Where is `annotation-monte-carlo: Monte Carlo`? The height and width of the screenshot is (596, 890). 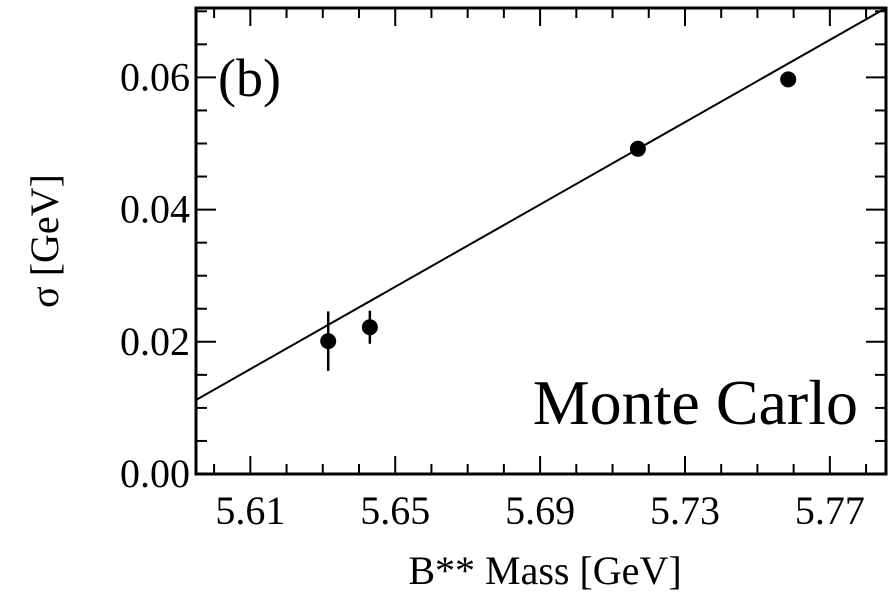 annotation-monte-carlo: Monte Carlo is located at coordinates (695, 402).